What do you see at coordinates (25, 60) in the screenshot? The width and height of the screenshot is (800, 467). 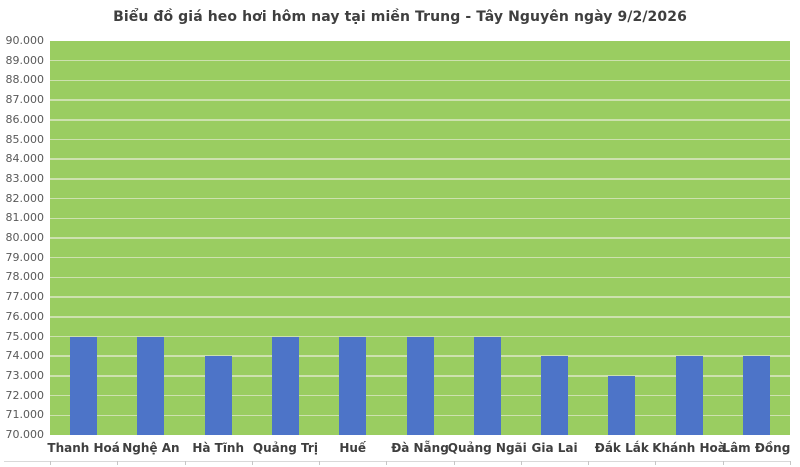 I see `y-tick-label: 89.000` at bounding box center [25, 60].